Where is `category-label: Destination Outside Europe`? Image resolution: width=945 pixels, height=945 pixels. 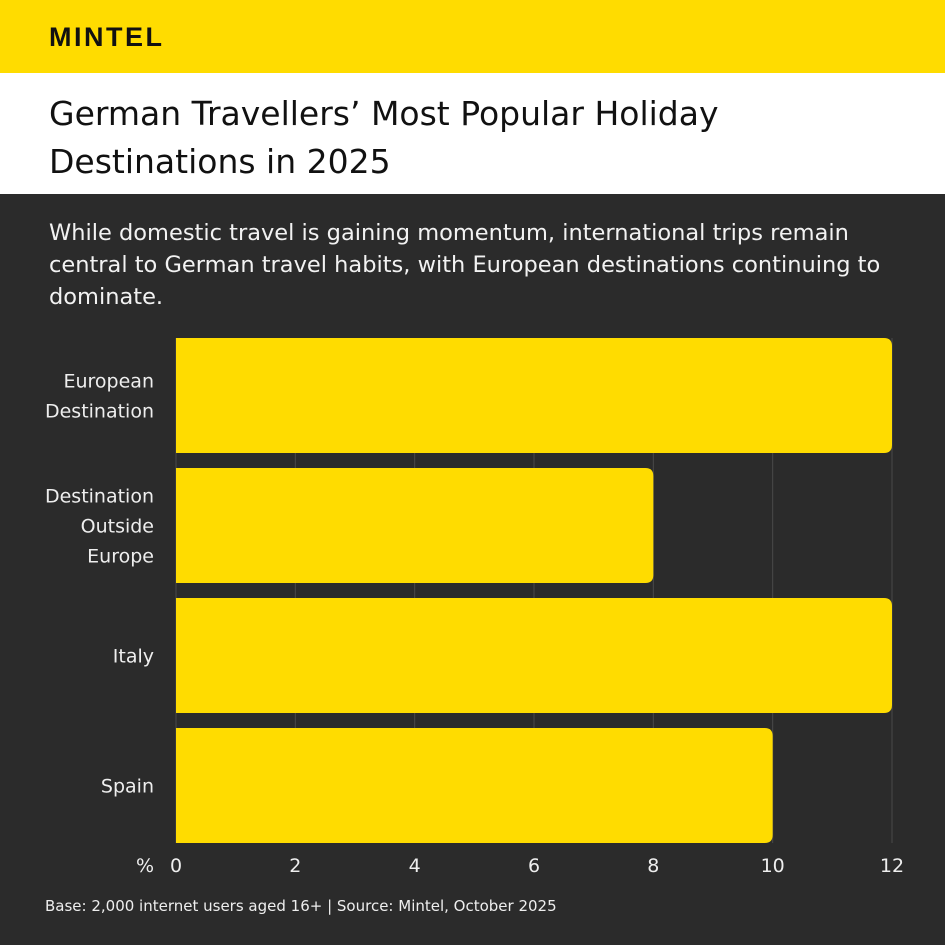 category-label: Destination Outside Europe is located at coordinates (99, 527).